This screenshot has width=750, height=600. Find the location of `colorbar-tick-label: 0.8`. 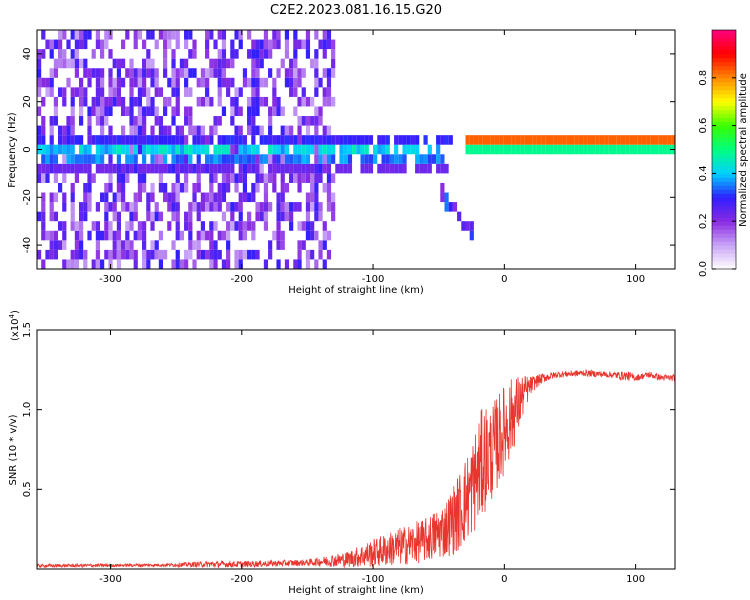

colorbar-tick-label: 0.8 is located at coordinates (703, 78).